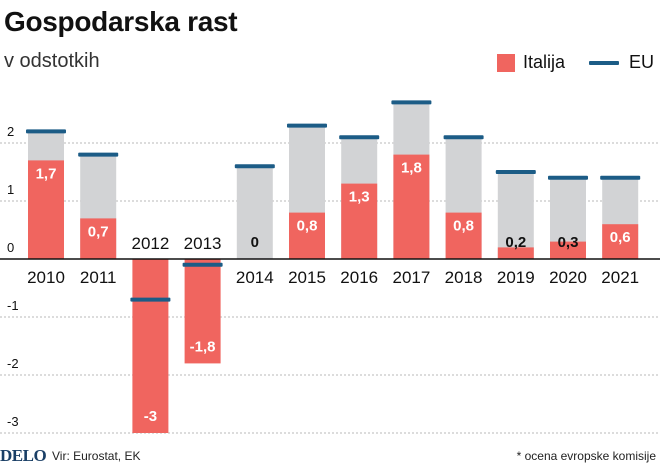  I want to click on y-tick-label: -1, so click(13, 305).